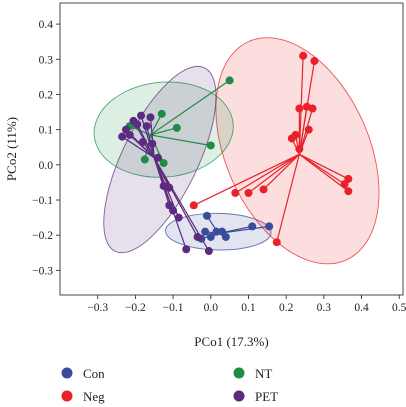  What do you see at coordinates (286, 308) in the screenshot?
I see `x-tick-label: 0.2` at bounding box center [286, 308].